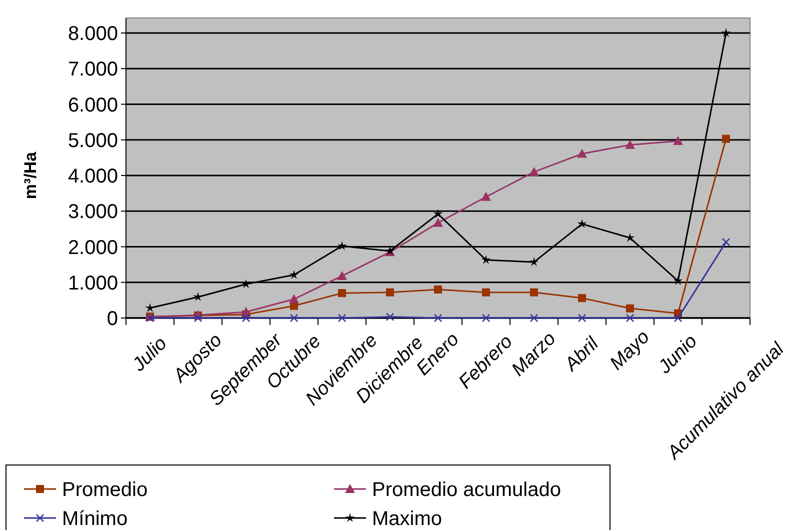  I want to click on y-tick-label: 3.000, so click(93, 212).